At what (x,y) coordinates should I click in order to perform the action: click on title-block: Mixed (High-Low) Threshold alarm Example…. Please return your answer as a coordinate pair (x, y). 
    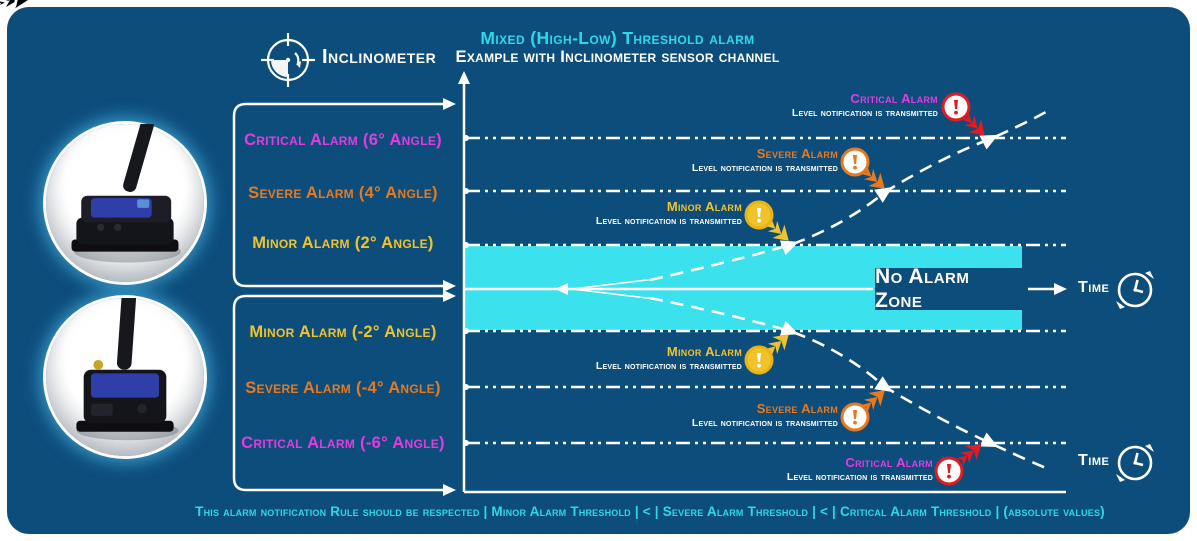
    Looking at the image, I should click on (617, 47).